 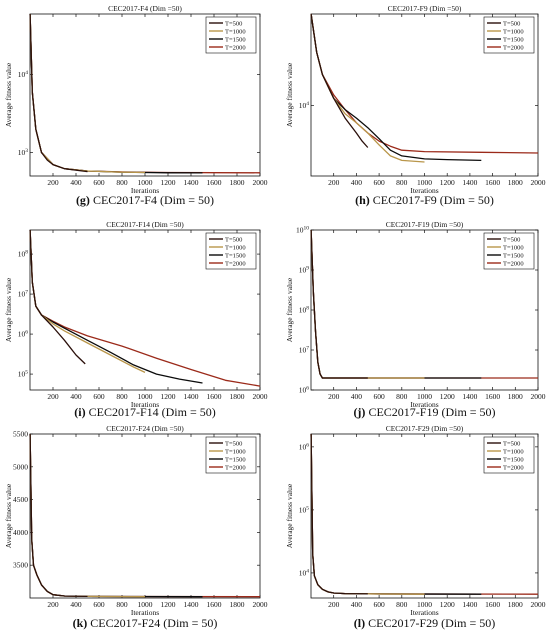 What do you see at coordinates (20, 499) in the screenshot?
I see `y-tick-label: 4500` at bounding box center [20, 499].